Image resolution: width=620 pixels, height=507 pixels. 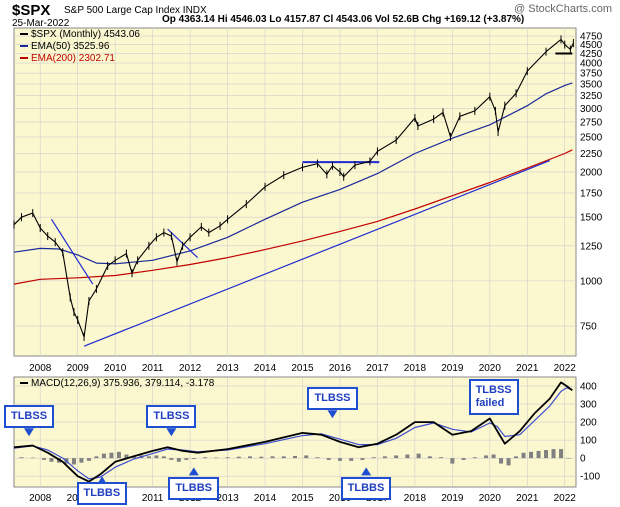 What do you see at coordinates (591, 246) in the screenshot?
I see `price-y-tick-label: 1250` at bounding box center [591, 246].